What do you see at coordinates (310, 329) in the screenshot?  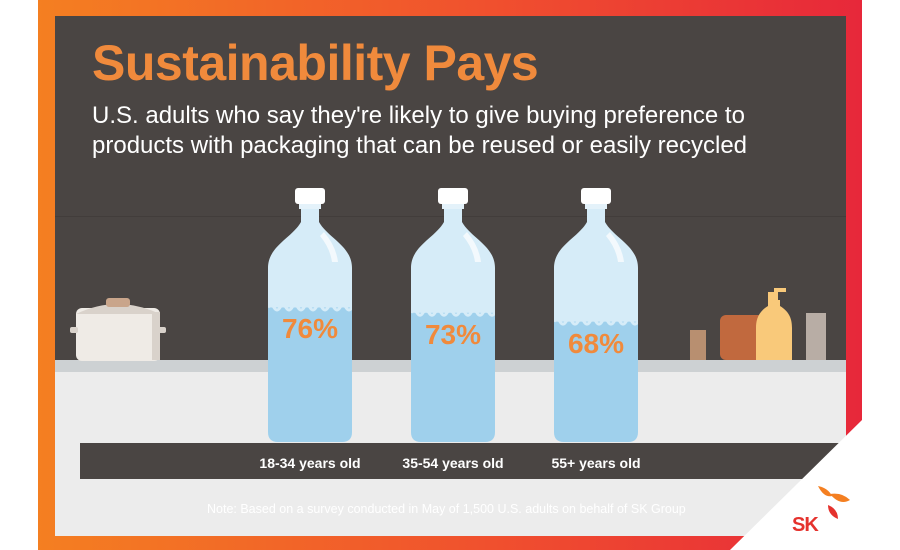 I see `value-label-1: 76%` at bounding box center [310, 329].